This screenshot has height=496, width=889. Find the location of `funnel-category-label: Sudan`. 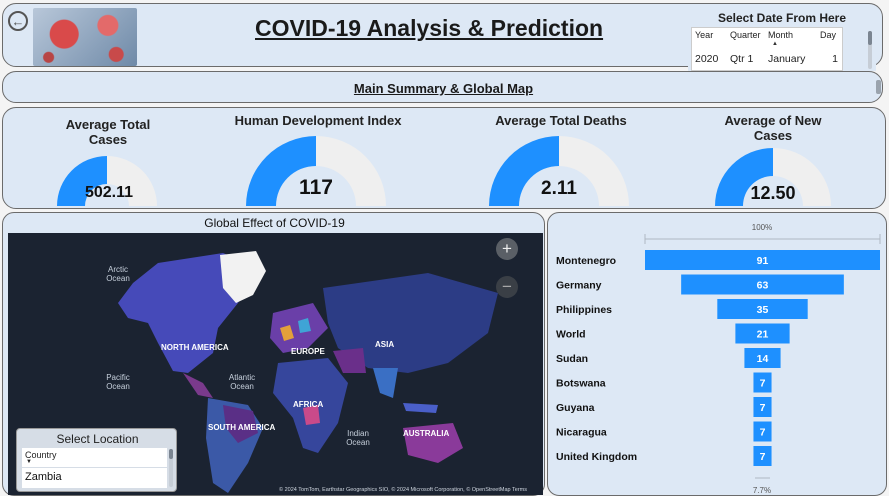

funnel-category-label: Sudan is located at coordinates (572, 359).